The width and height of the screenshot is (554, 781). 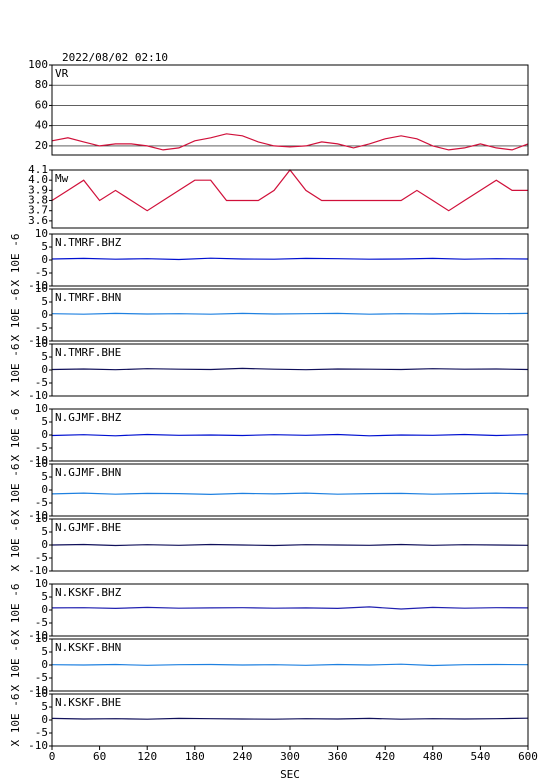 What do you see at coordinates (147, 756) in the screenshot?
I see `x-tick-label: 120` at bounding box center [147, 756].